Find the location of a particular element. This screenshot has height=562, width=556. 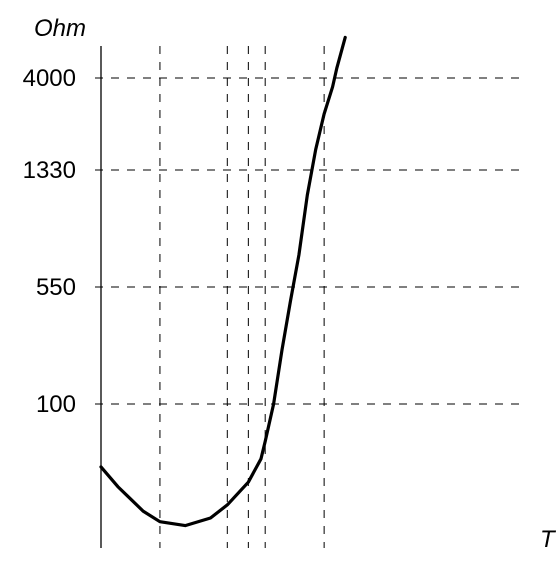

y-tick-labels: 4000 1330 550 100 is located at coordinates (49, 241).